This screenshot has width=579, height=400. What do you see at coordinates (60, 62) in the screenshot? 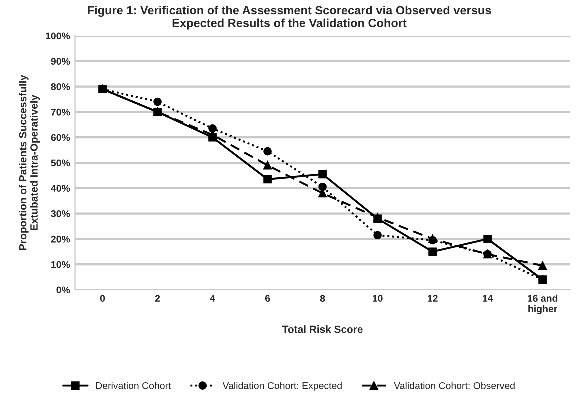
I see `y-tick-label: 90%` at bounding box center [60, 62].